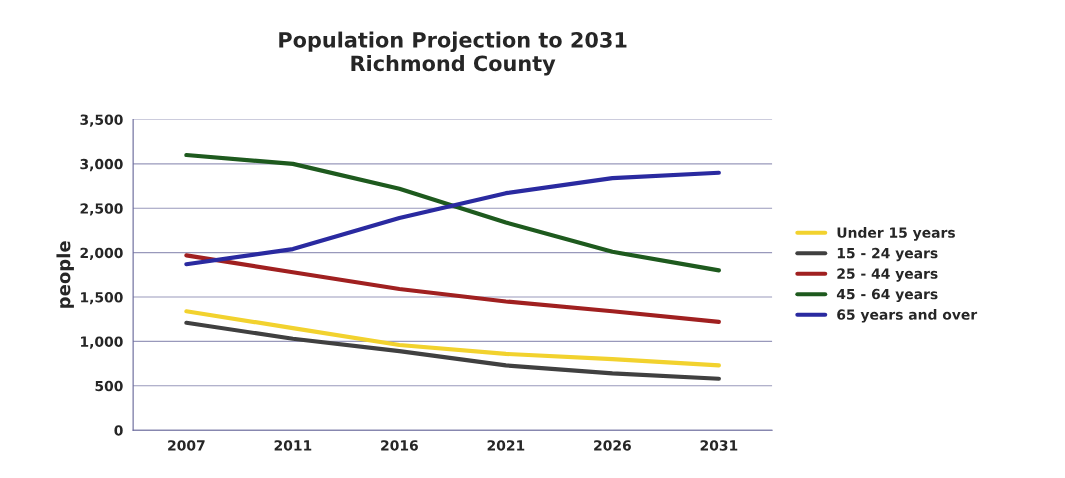  Describe the element at coordinates (506, 445) in the screenshot. I see `x-tick-label: 2021` at that location.